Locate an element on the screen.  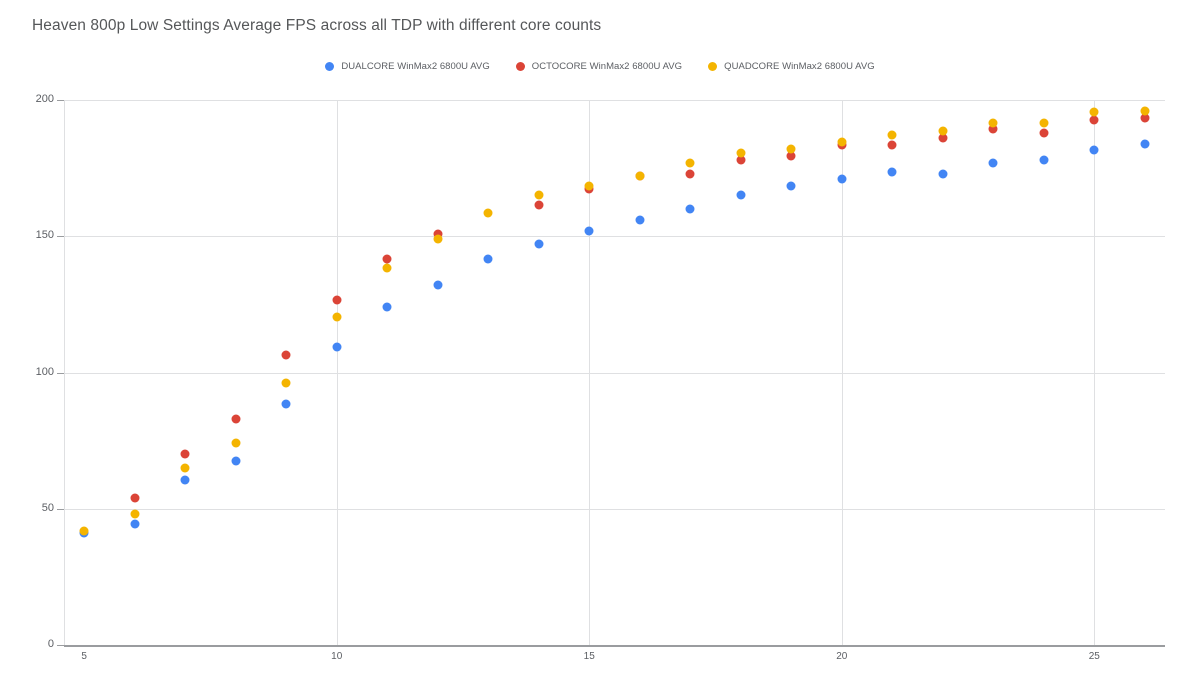
x-axis-tick-label: 10 is located at coordinates (337, 656).